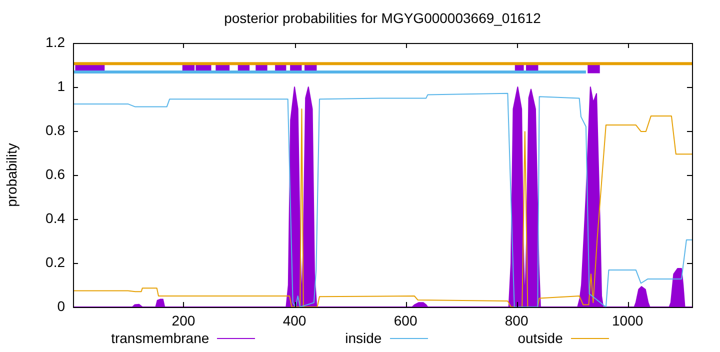  What do you see at coordinates (294, 320) in the screenshot?
I see `x-tick-label: 400` at bounding box center [294, 320].